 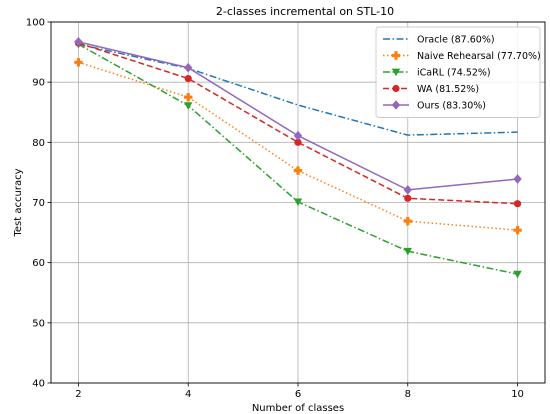 I want to click on legend-entry: Oracle (87.60%), so click(x=439, y=40).